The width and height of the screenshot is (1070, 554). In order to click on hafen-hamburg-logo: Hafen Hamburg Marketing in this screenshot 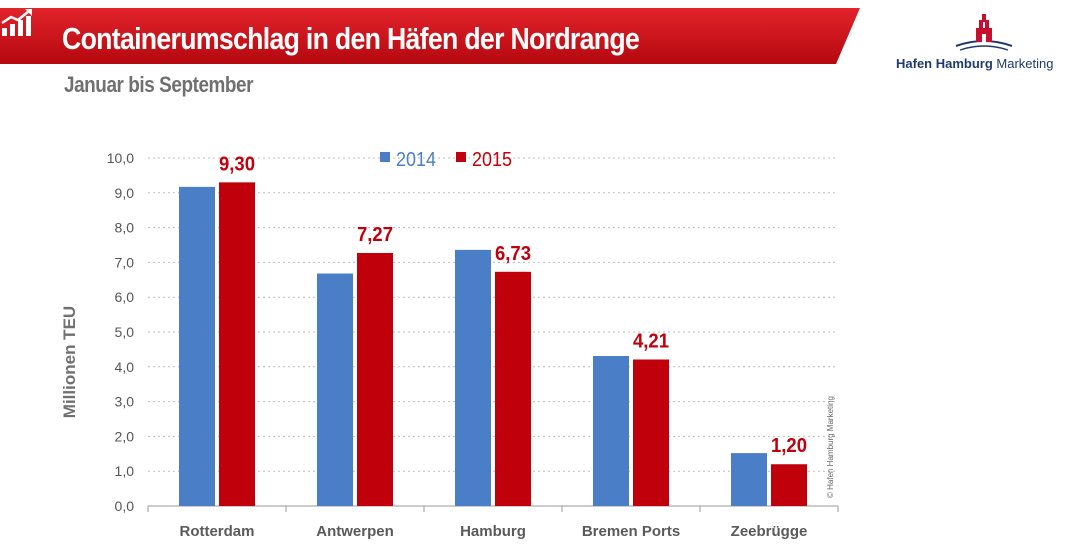, I will do `click(981, 41)`.